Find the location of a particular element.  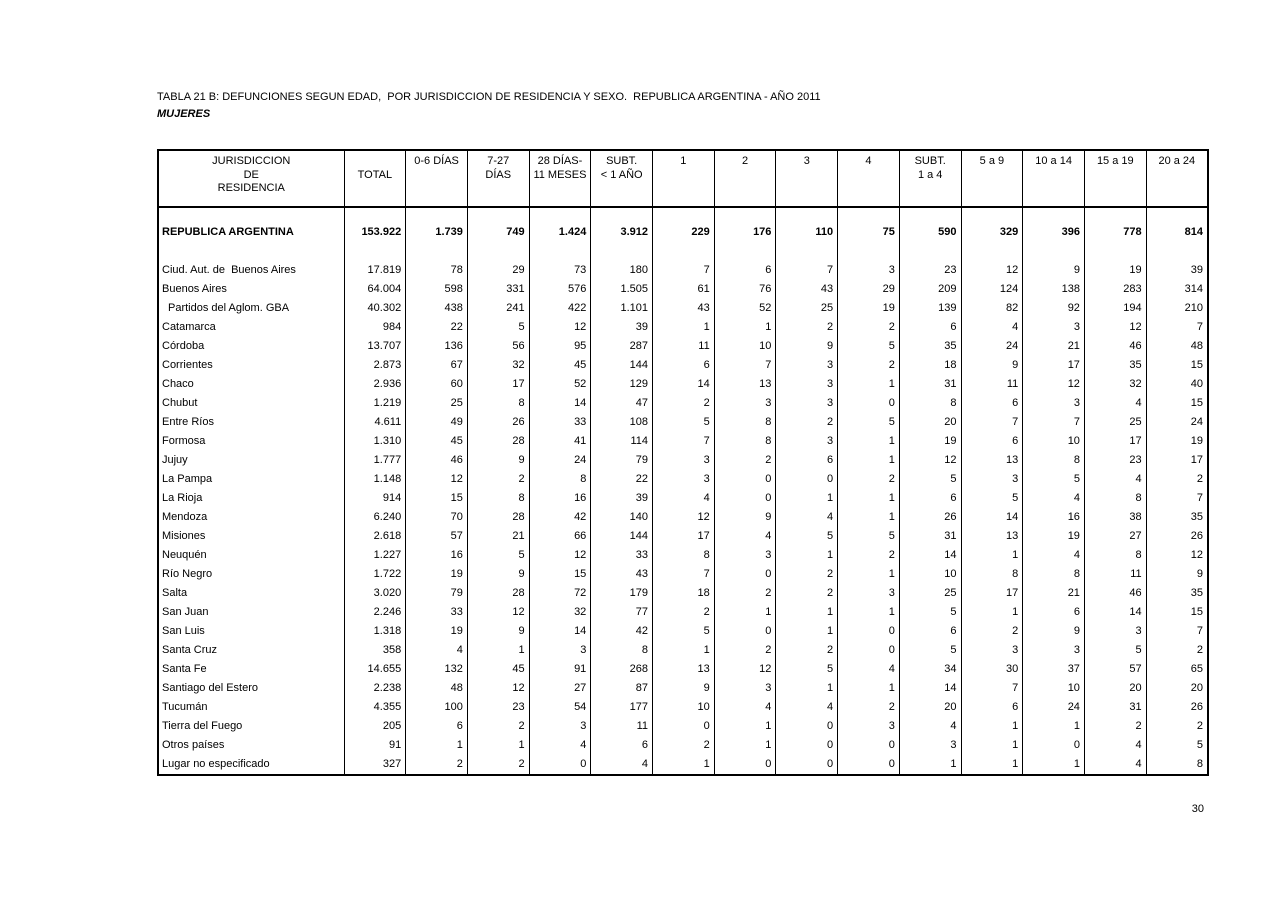

cell: 180 is located at coordinates (621, 270).